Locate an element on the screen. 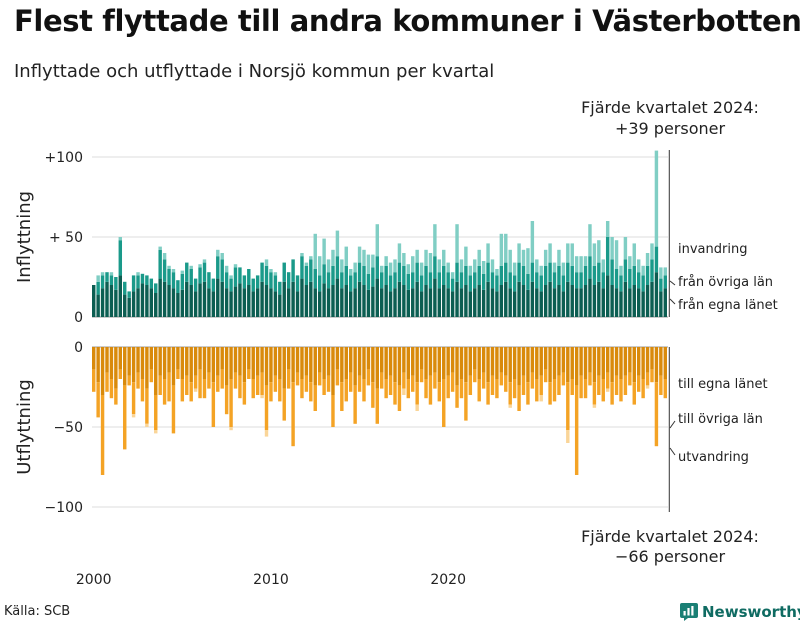  brand: Newsworthy is located at coordinates (740, 612).